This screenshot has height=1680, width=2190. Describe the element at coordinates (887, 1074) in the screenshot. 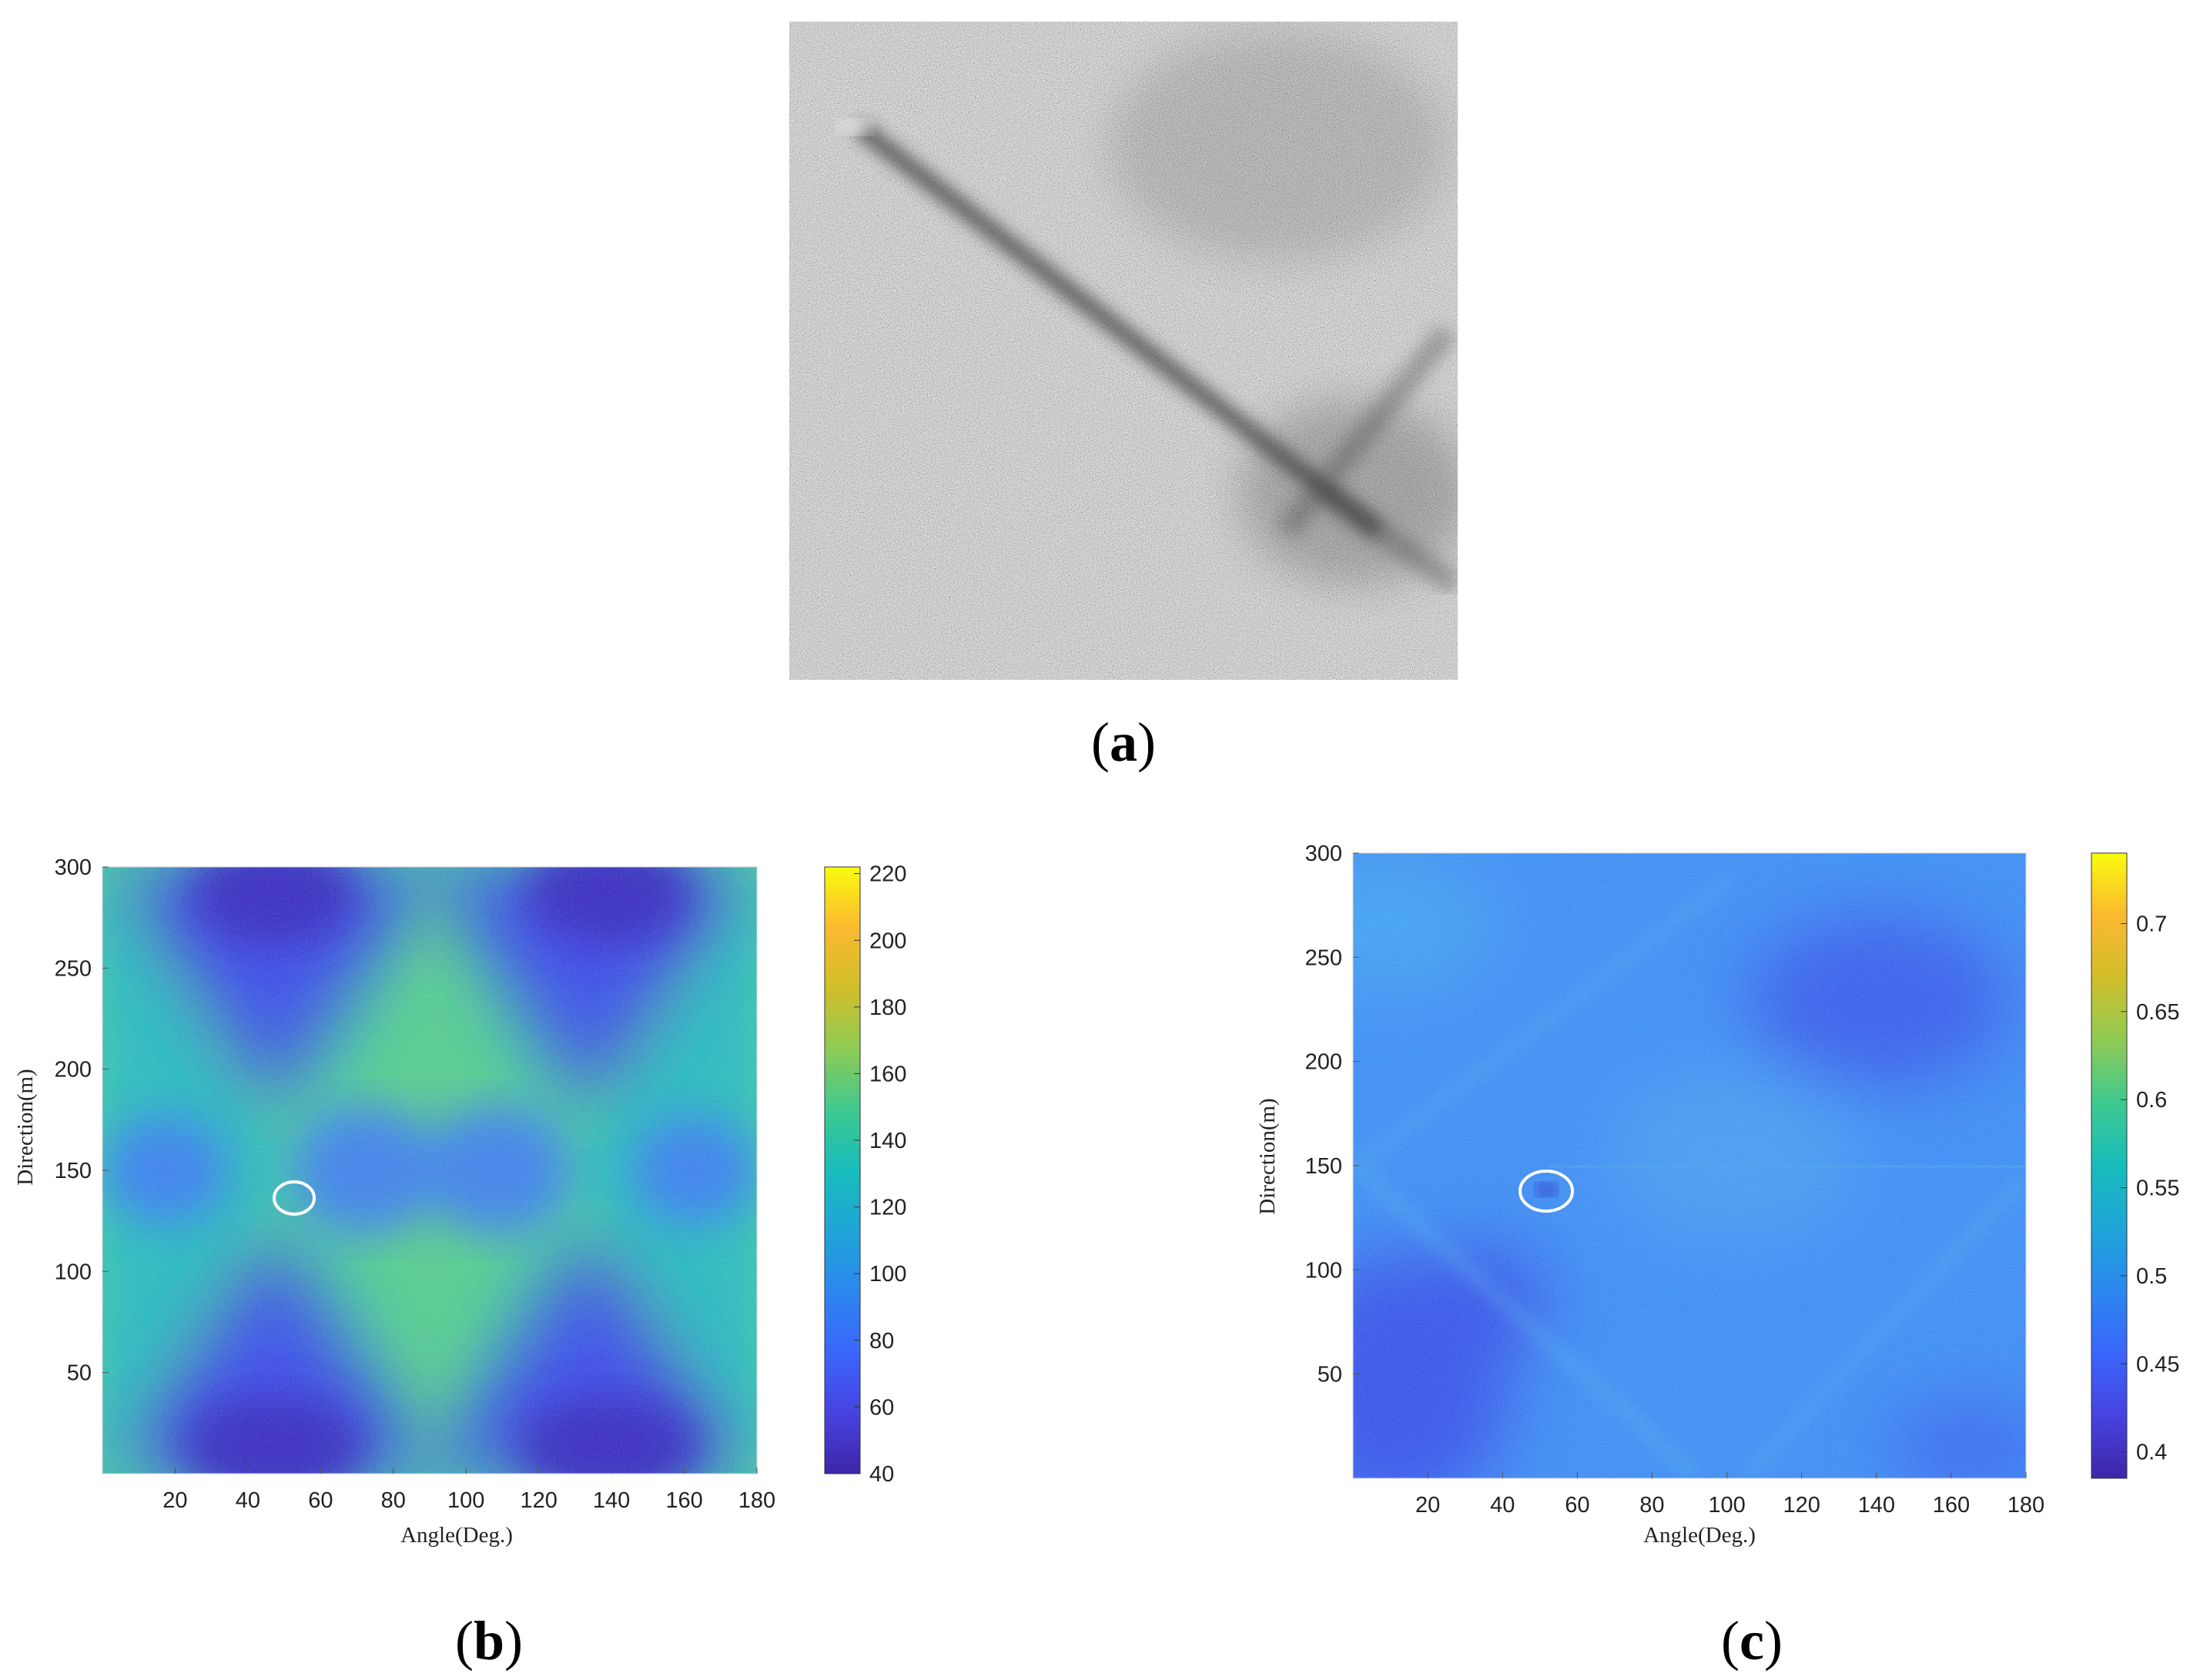

I see `heatmap-b-colorbar-tick-label: 160` at that location.